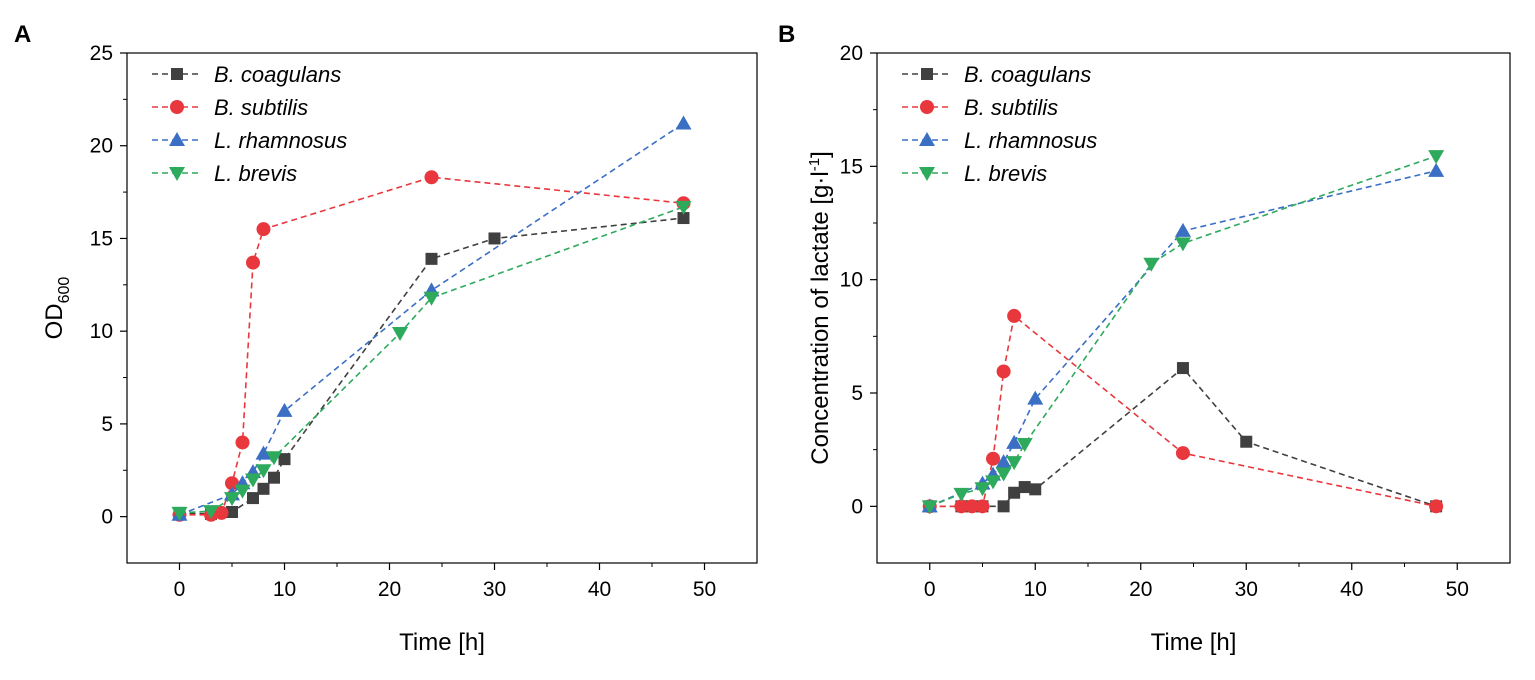  I want to click on x-axis-label: Time [h], so click(1194, 642).